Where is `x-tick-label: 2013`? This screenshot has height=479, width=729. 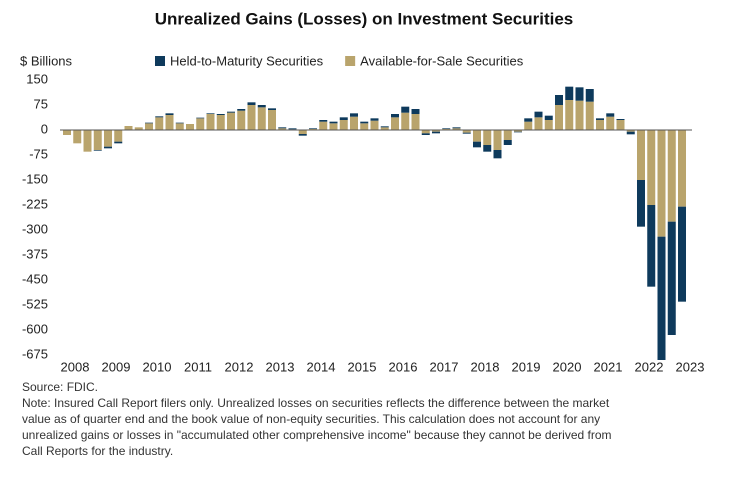 x-tick-label: 2013 is located at coordinates (280, 366).